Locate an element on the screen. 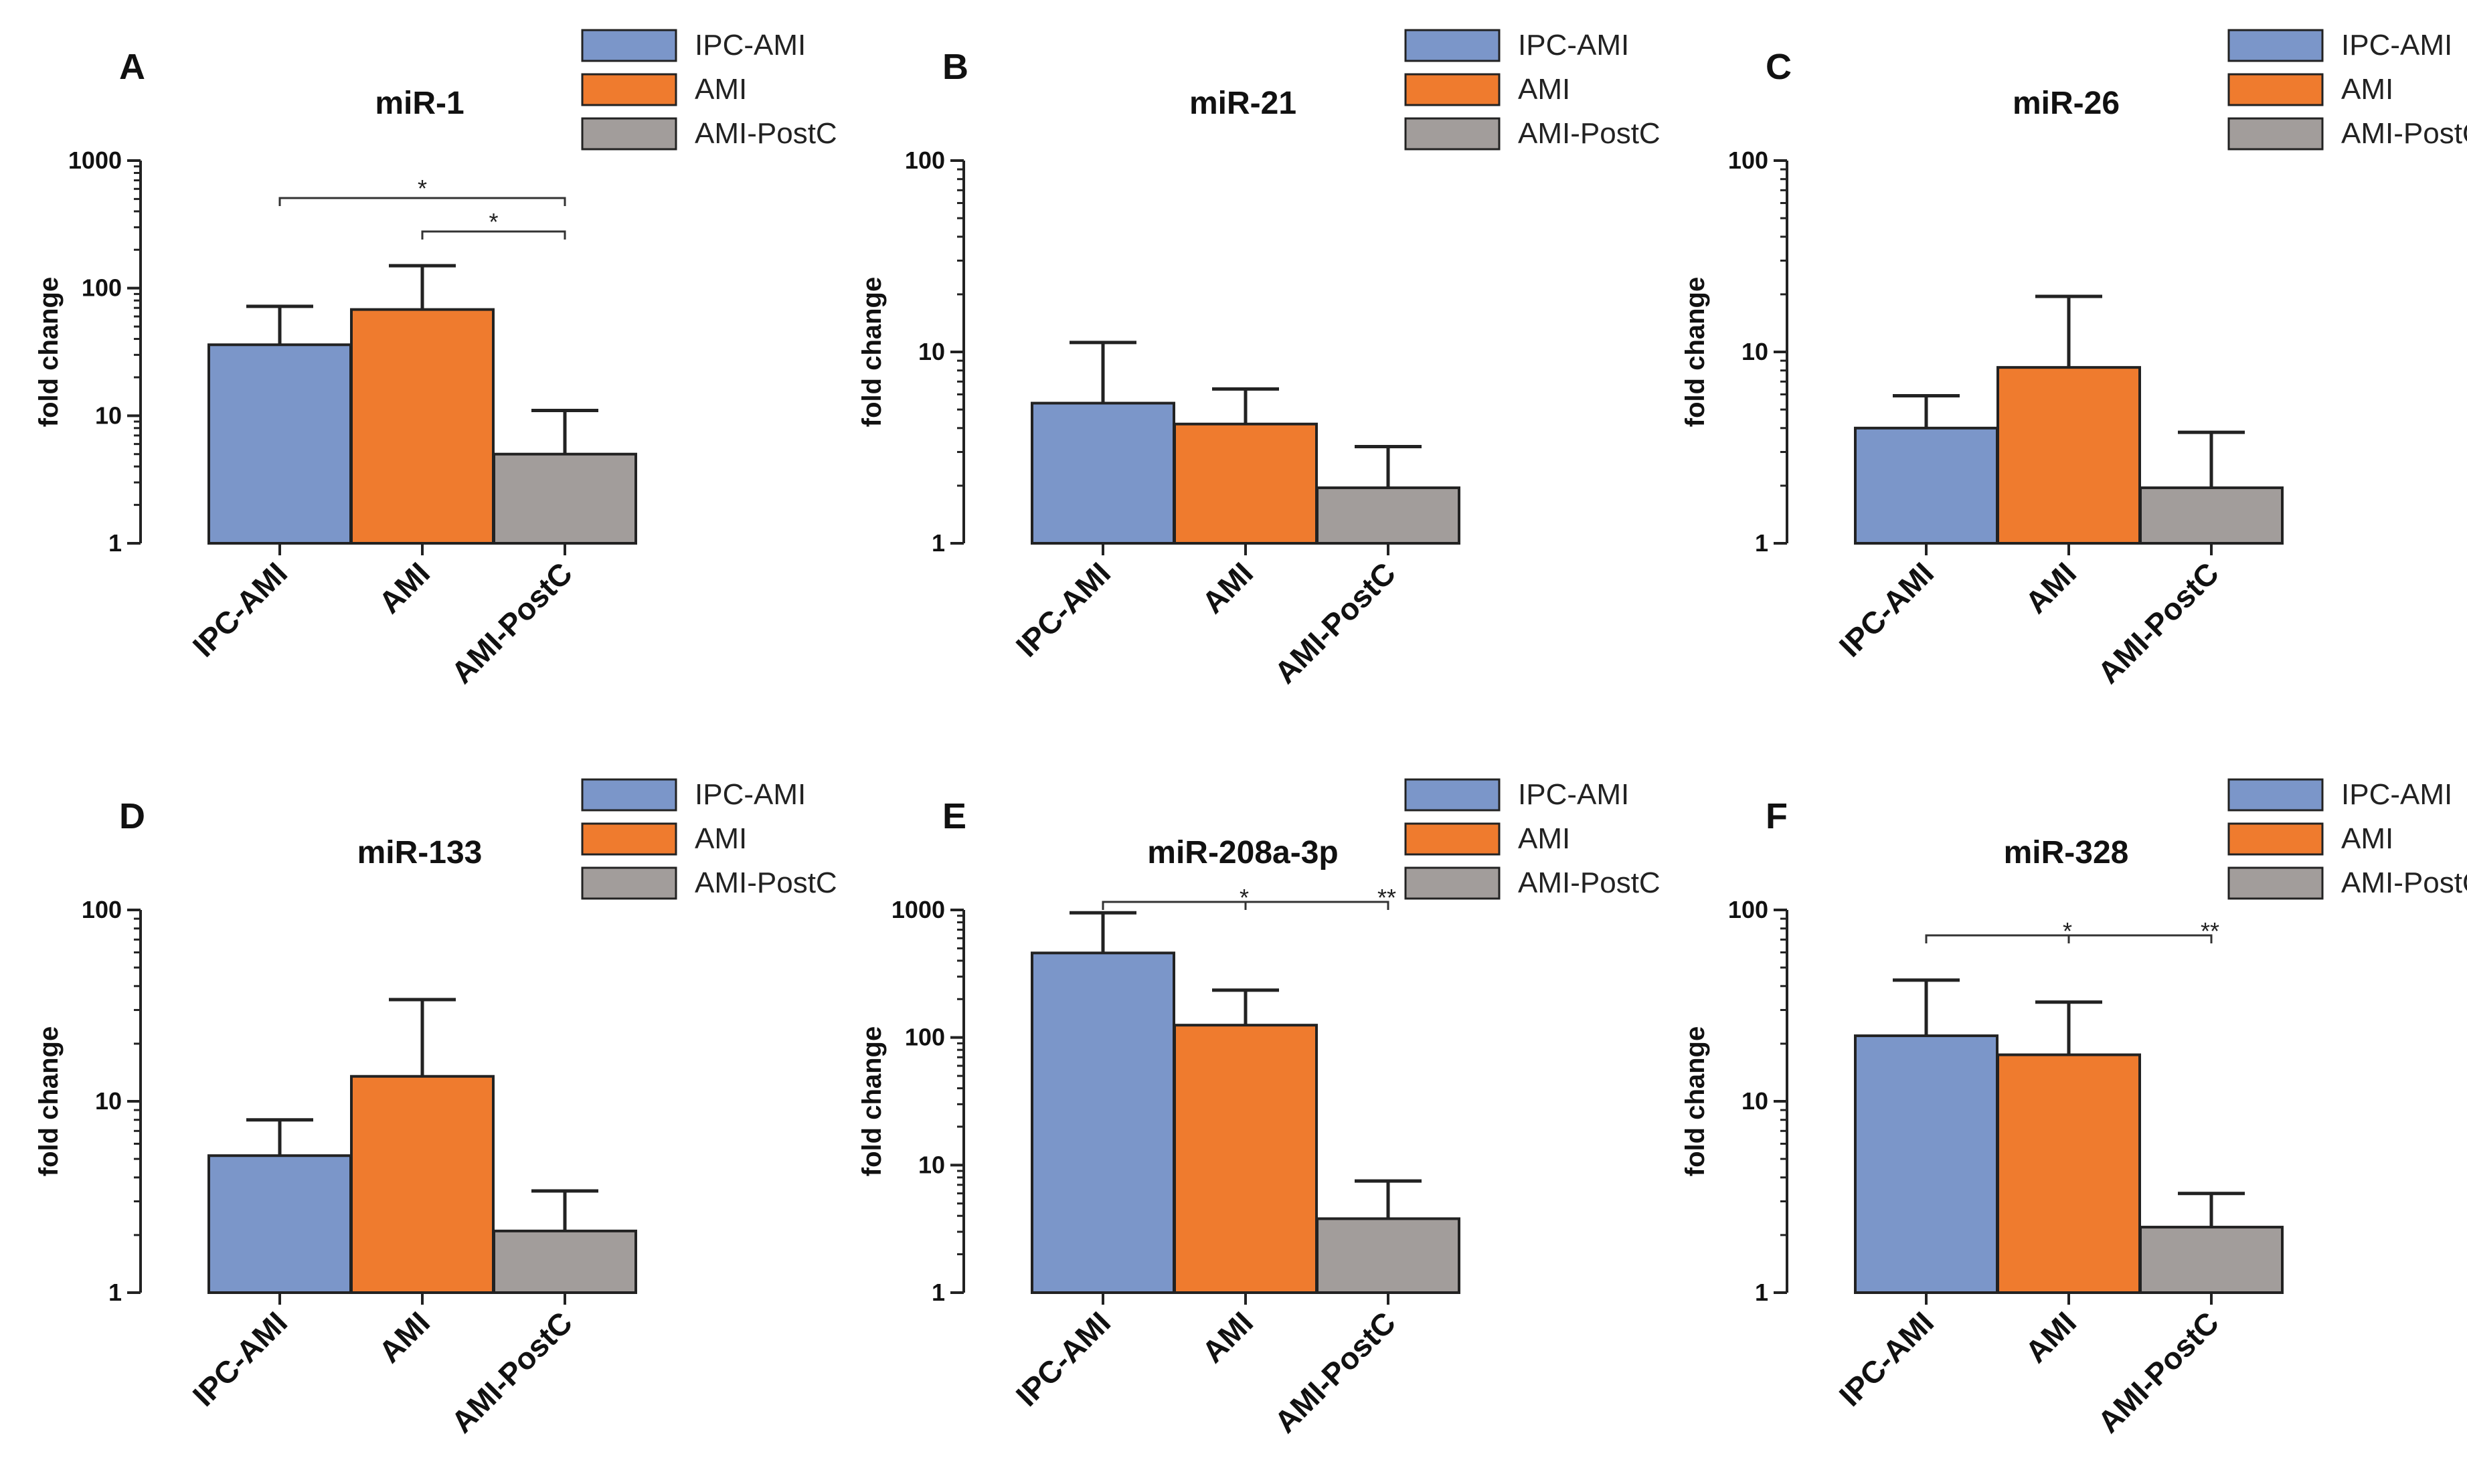 Image resolution: width=2467 pixels, height=1484 pixels. chart-title: miR-328 is located at coordinates (2066, 852).